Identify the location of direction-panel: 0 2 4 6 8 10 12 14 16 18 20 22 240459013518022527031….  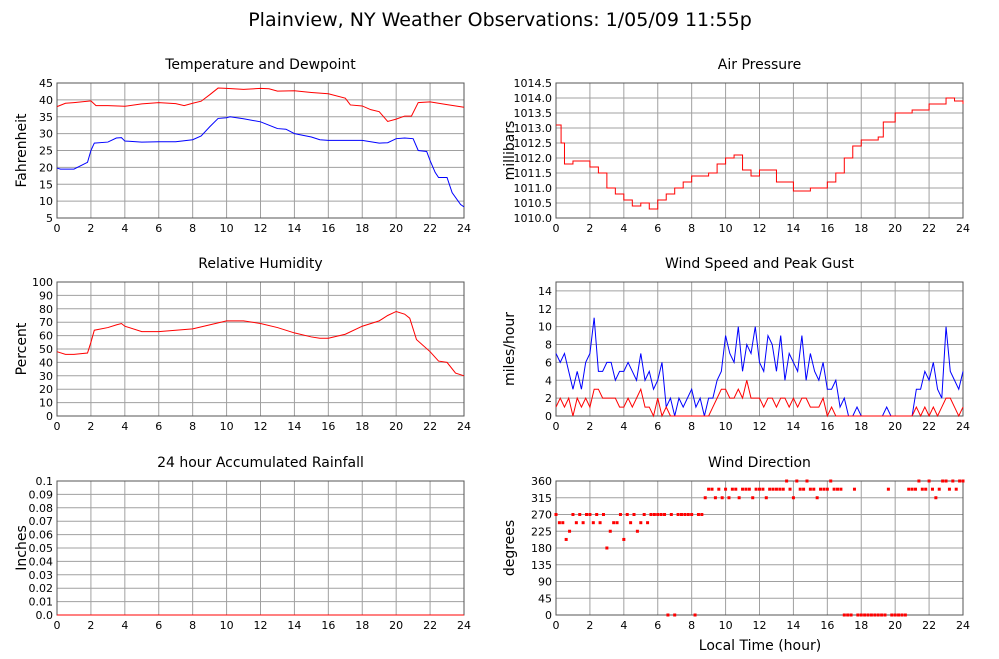
(736, 543).